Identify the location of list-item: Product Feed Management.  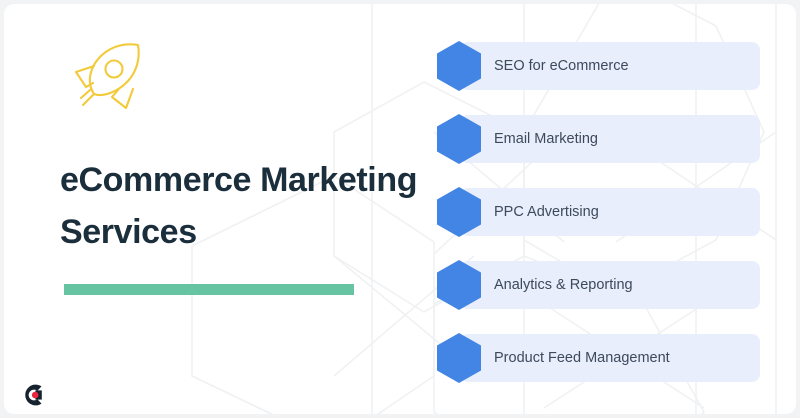
(598, 358).